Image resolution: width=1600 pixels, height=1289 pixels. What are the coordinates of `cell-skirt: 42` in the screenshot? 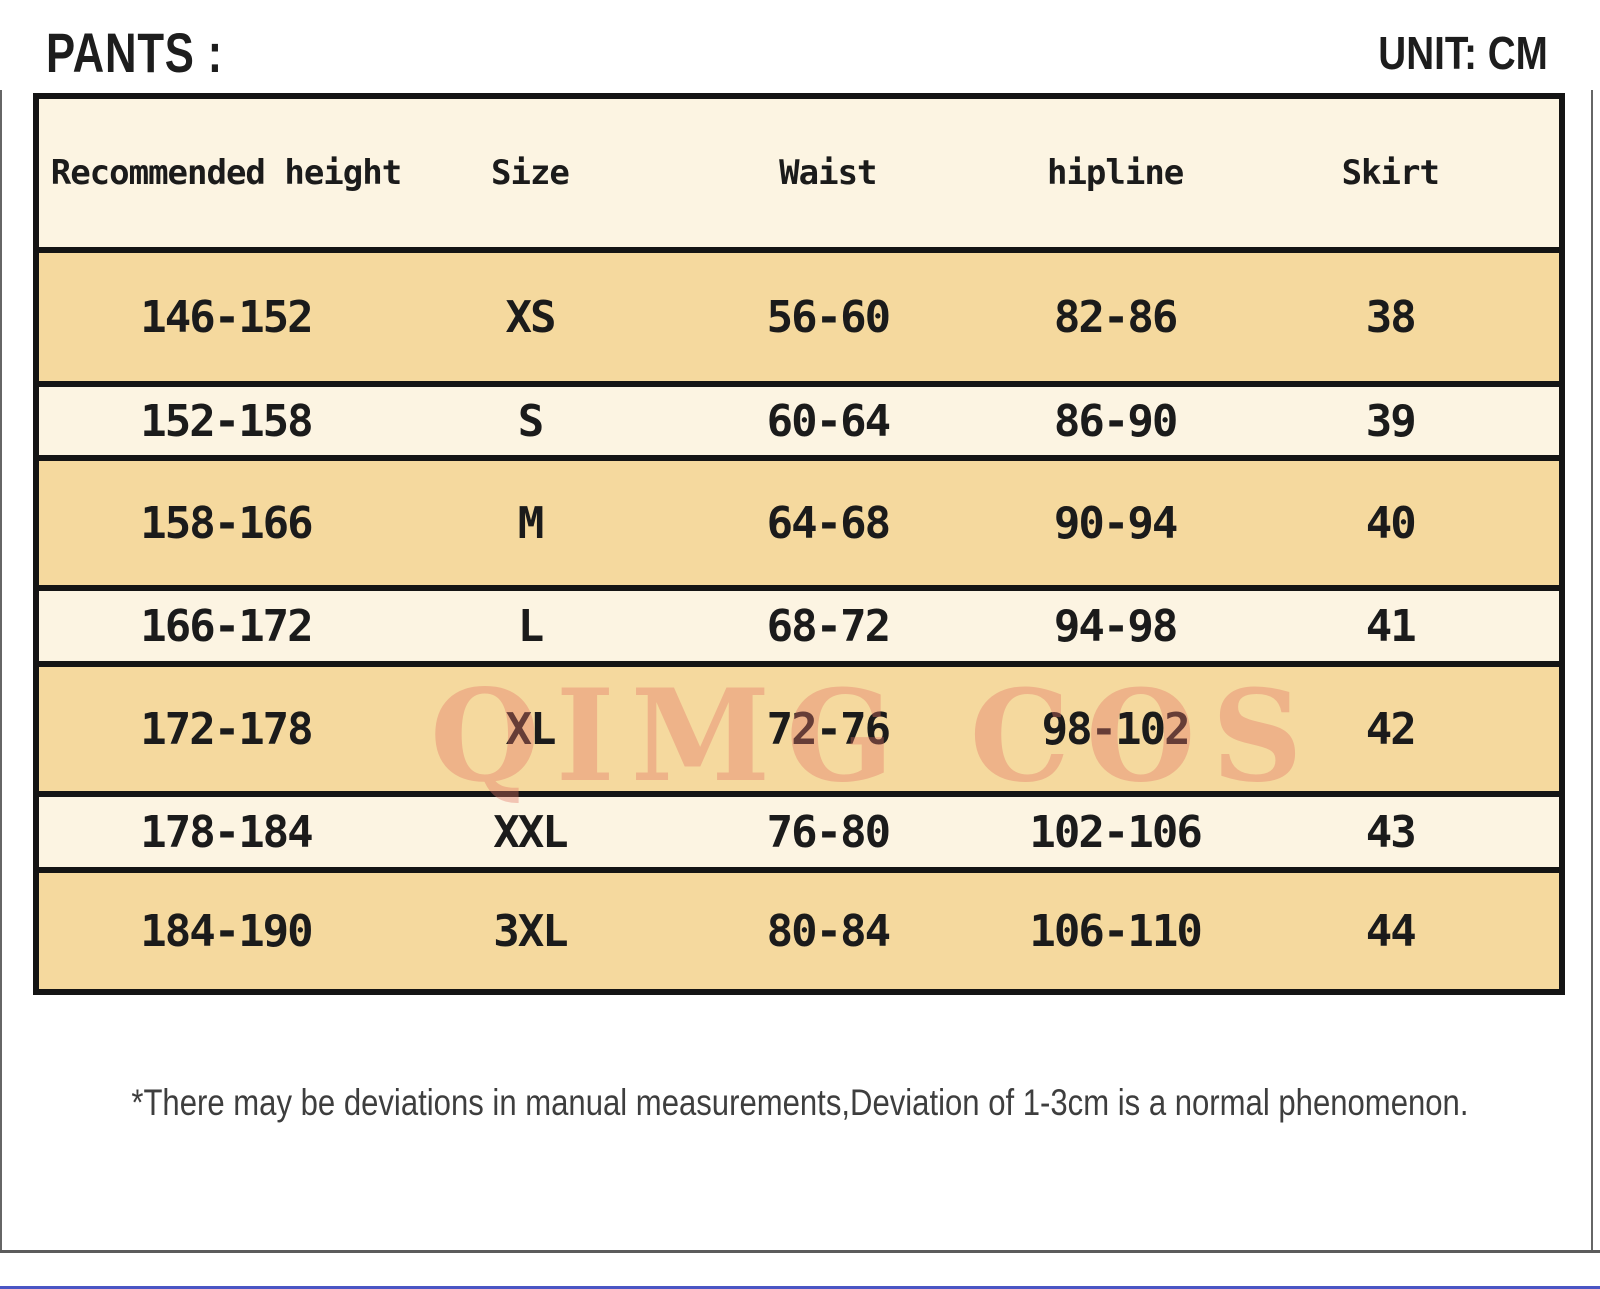 It's located at (1391, 729).